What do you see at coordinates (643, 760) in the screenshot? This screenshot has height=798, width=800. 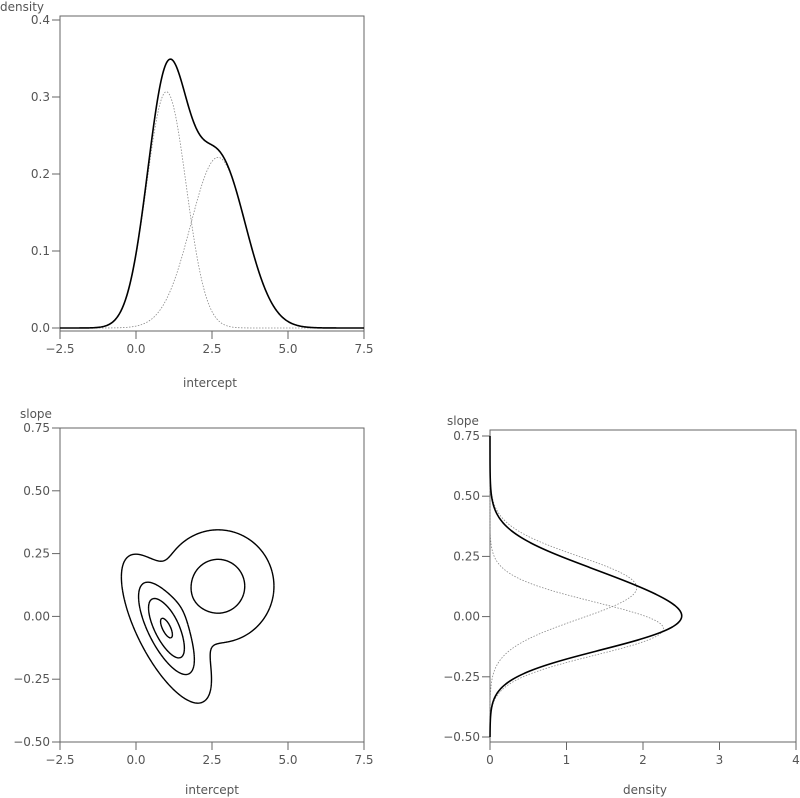 I see `x-tick-label: 2` at bounding box center [643, 760].